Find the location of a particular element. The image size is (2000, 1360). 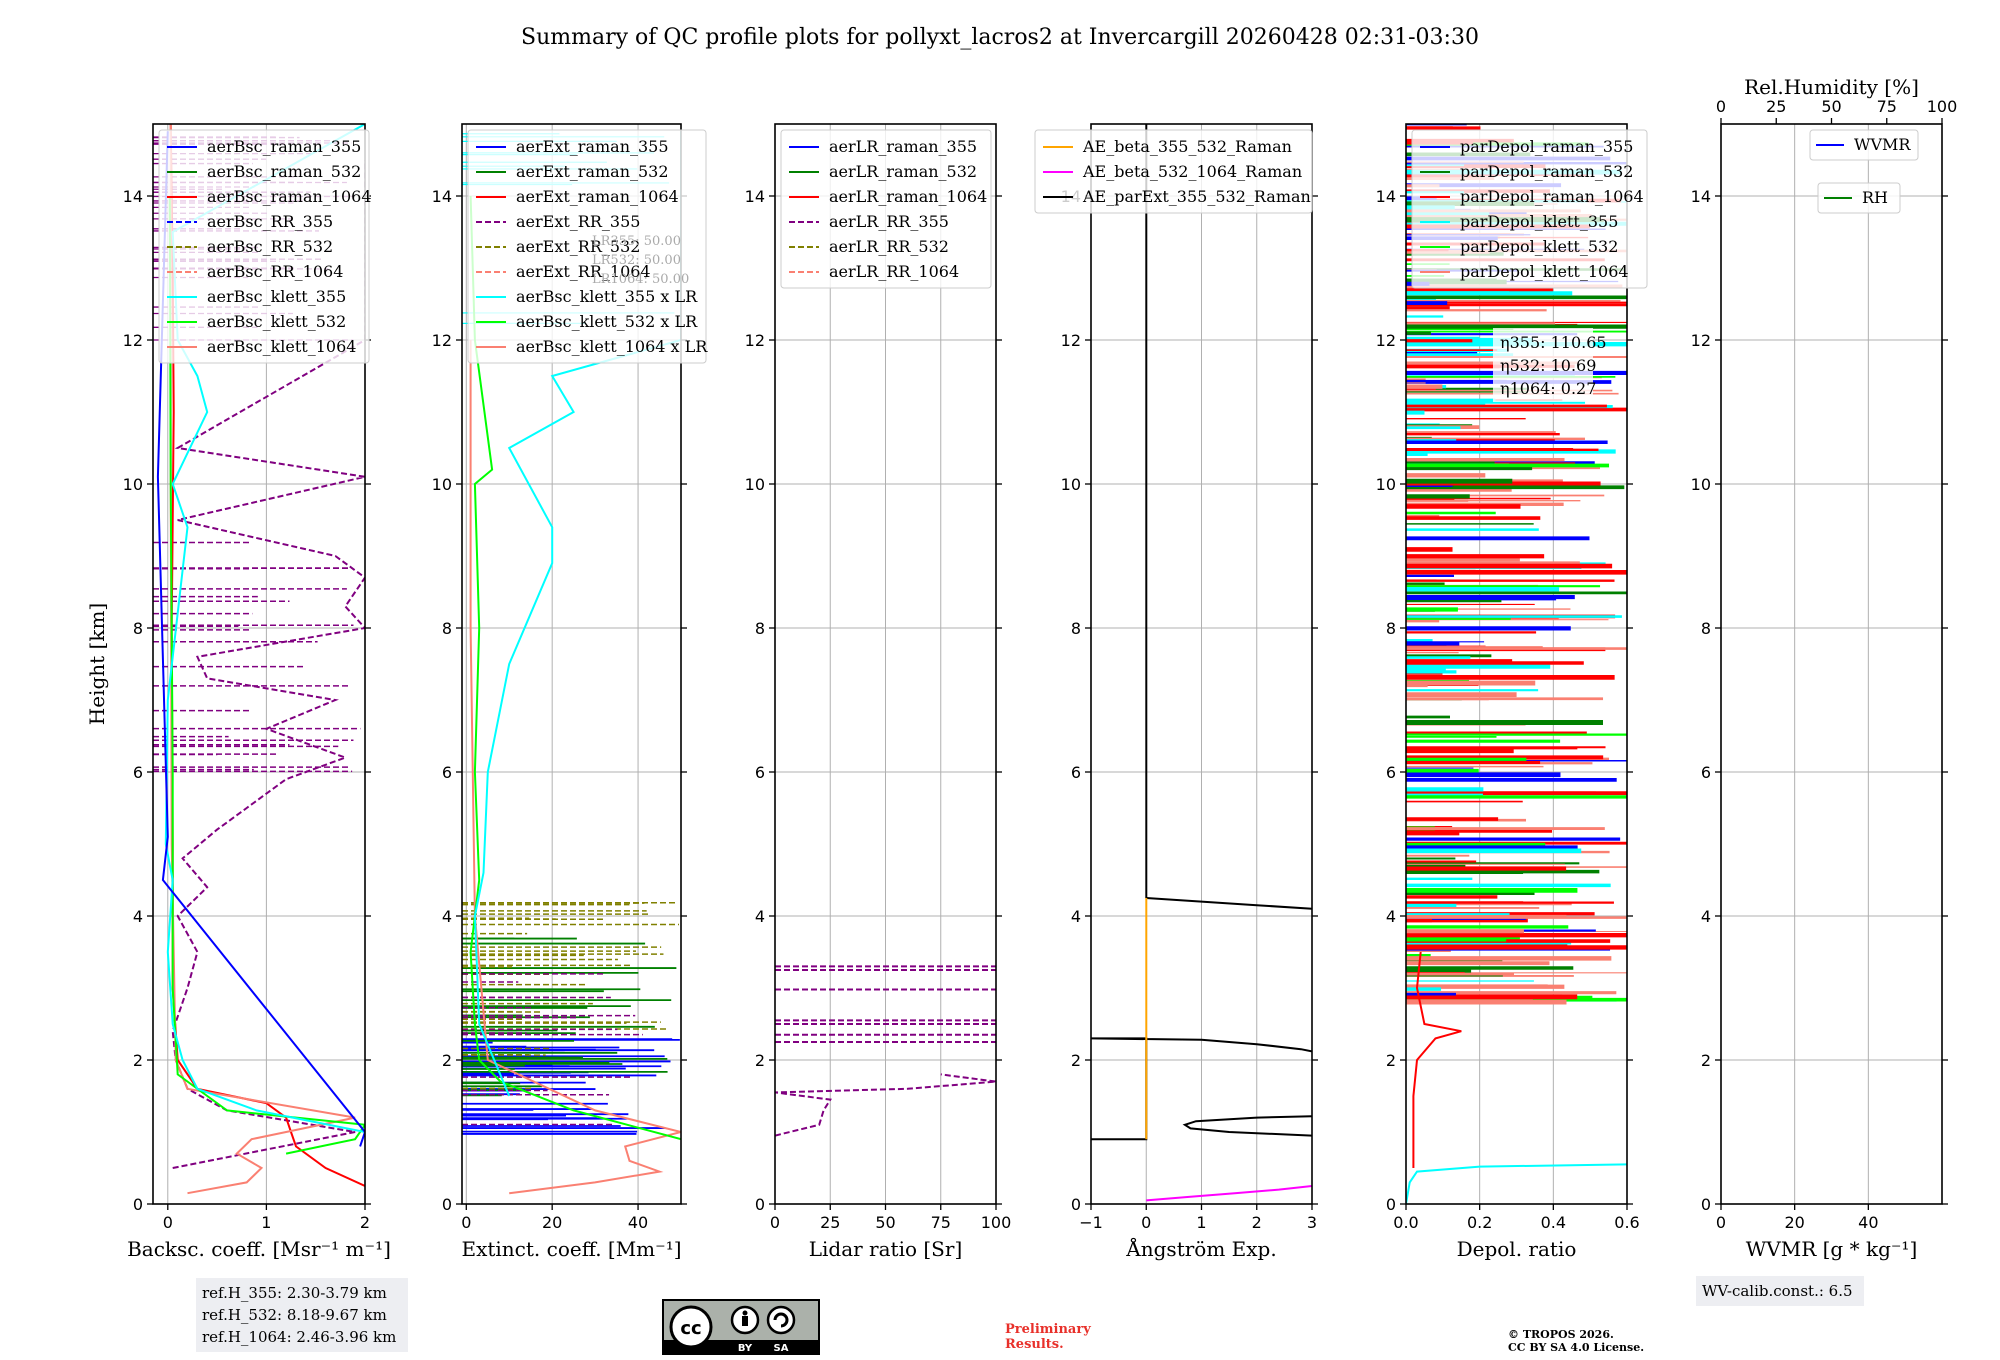

x-tick-label: 50 is located at coordinates (885, 1222).